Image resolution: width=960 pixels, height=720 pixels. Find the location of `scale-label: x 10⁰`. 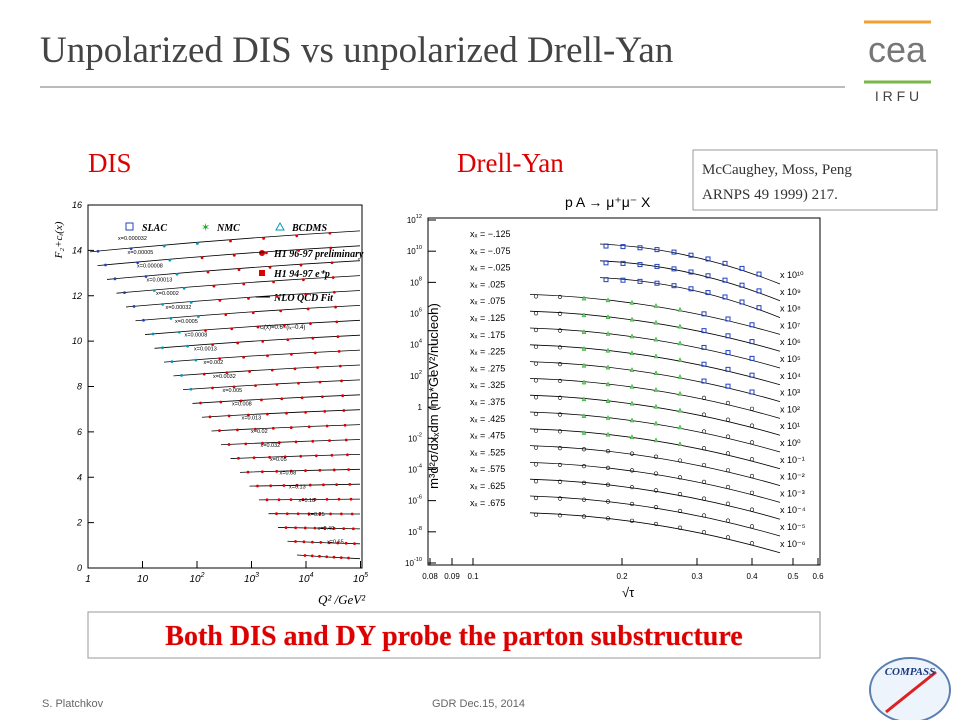

scale-label: x 10⁰ is located at coordinates (790, 443).